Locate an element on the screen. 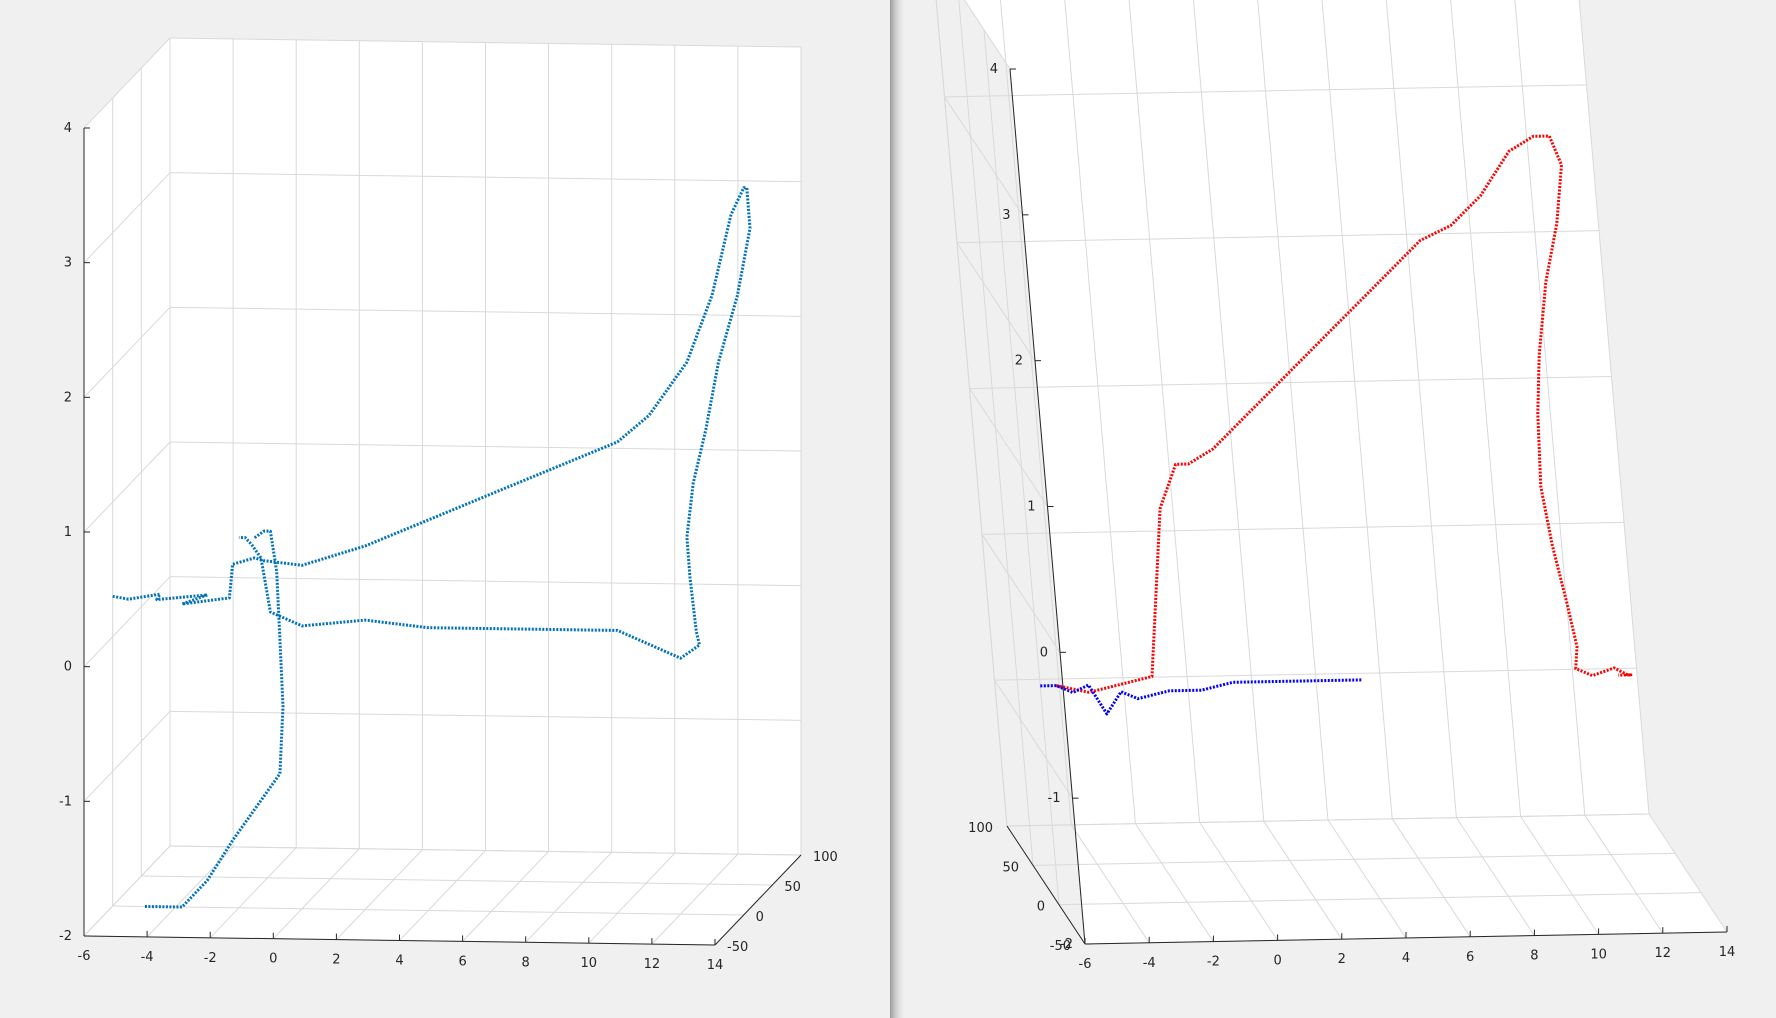 This screenshot has height=1018, width=1776. panel-divider is located at coordinates (897, 509).